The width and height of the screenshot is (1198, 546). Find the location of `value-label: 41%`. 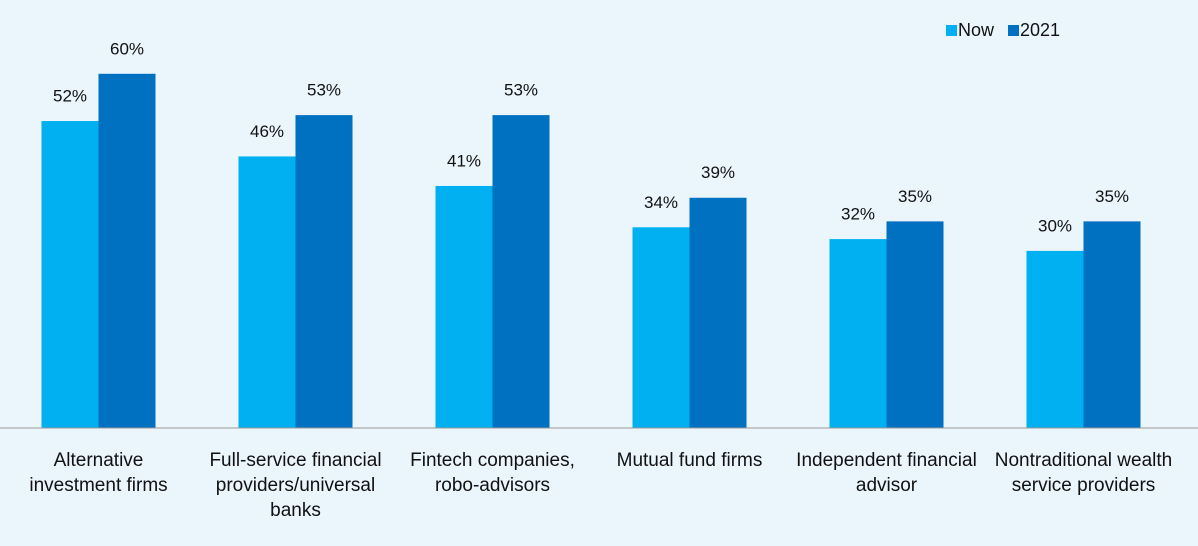

value-label: 41% is located at coordinates (464, 160).